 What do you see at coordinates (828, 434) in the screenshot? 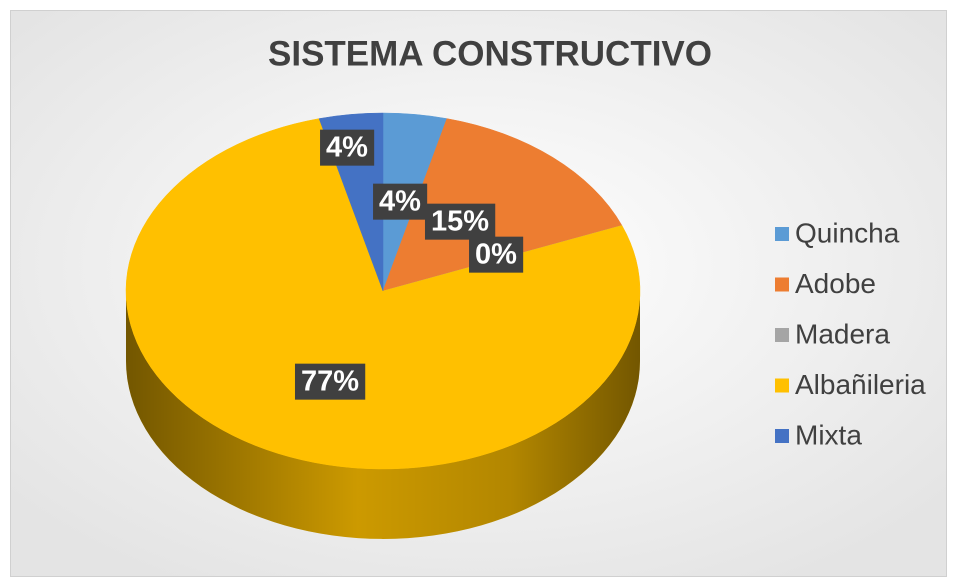
I see `legend-label: Mixta` at bounding box center [828, 434].